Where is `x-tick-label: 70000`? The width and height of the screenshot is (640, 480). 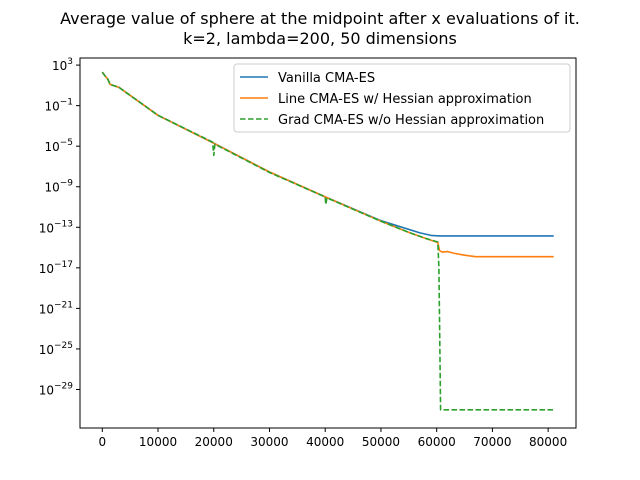
x-tick-label: 70000 is located at coordinates (492, 442).